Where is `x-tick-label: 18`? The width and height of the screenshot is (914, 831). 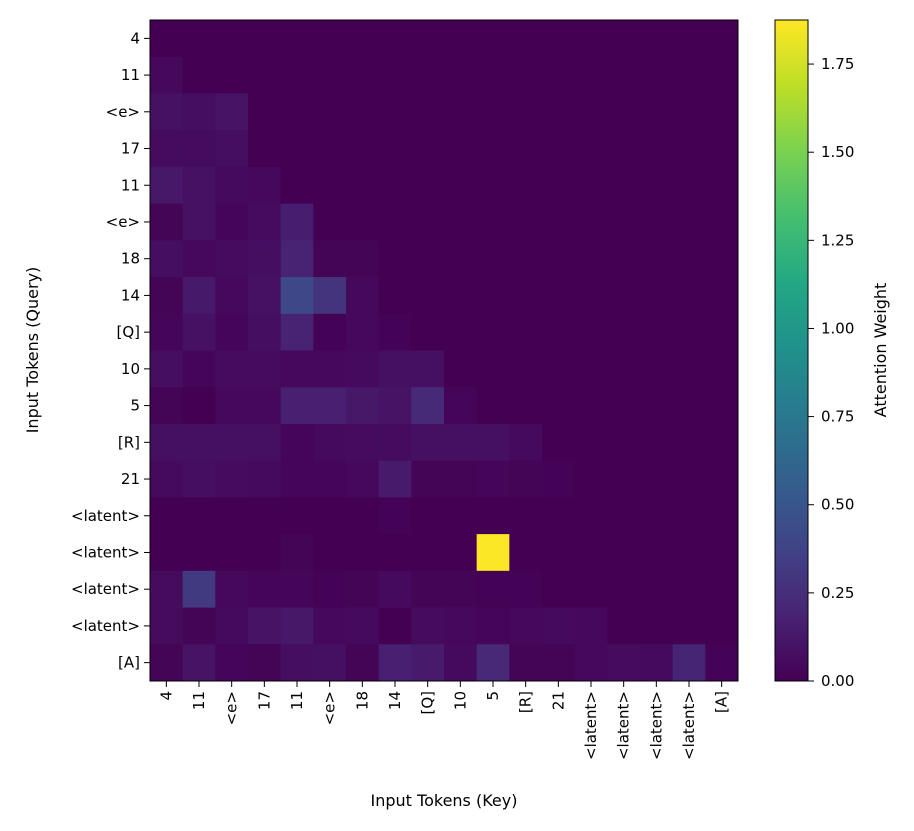 x-tick-label: 18 is located at coordinates (362, 700).